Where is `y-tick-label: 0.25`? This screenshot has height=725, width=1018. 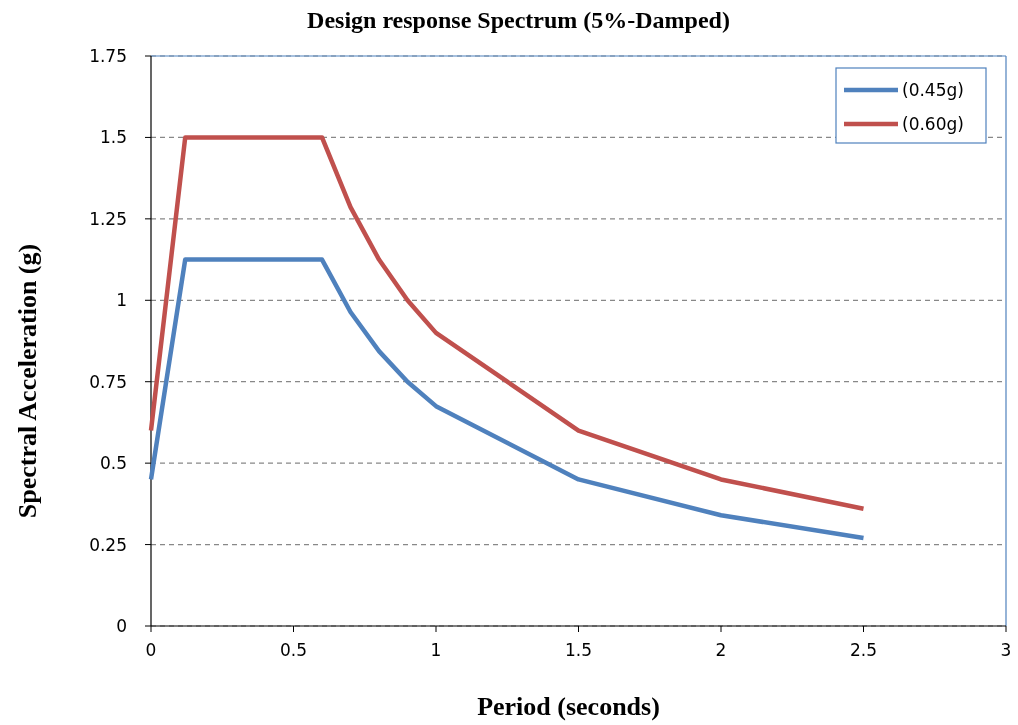
y-tick-label: 0.25 is located at coordinates (108, 544).